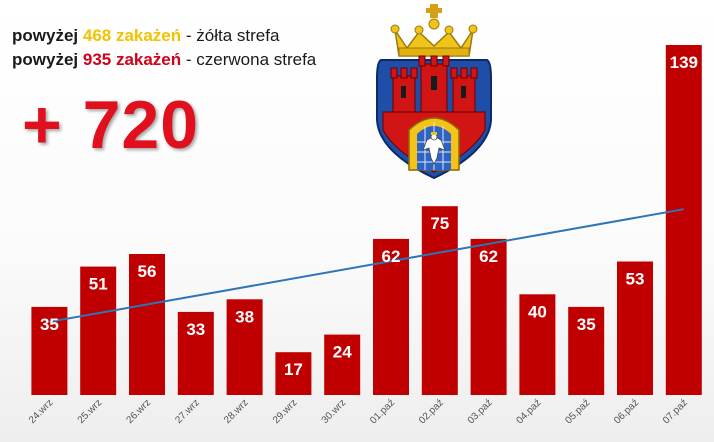 The image size is (714, 442). What do you see at coordinates (626, 411) in the screenshot?
I see `x-tick-label: 06.paź` at bounding box center [626, 411].